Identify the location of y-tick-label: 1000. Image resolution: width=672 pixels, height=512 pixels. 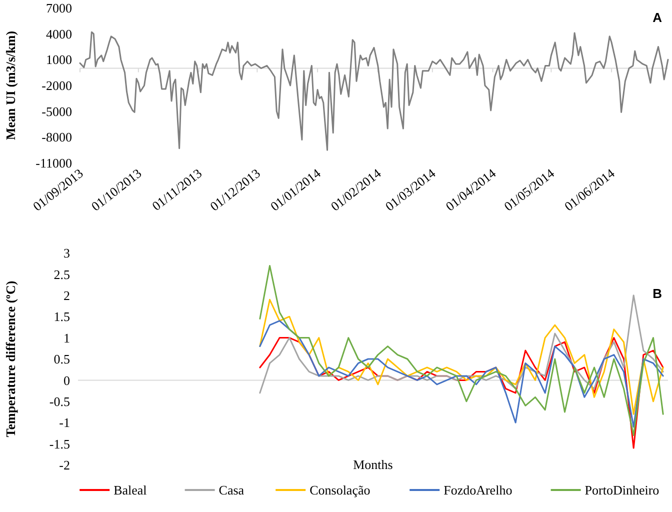
(59, 60).